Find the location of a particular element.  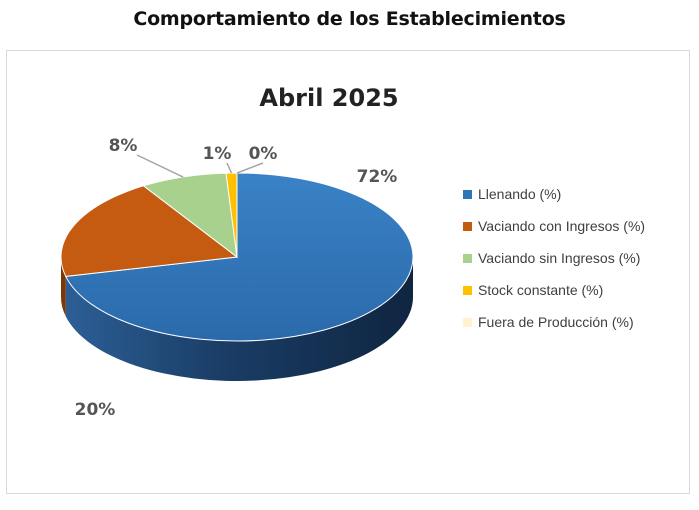

data-label-llenando: 72% is located at coordinates (377, 177).